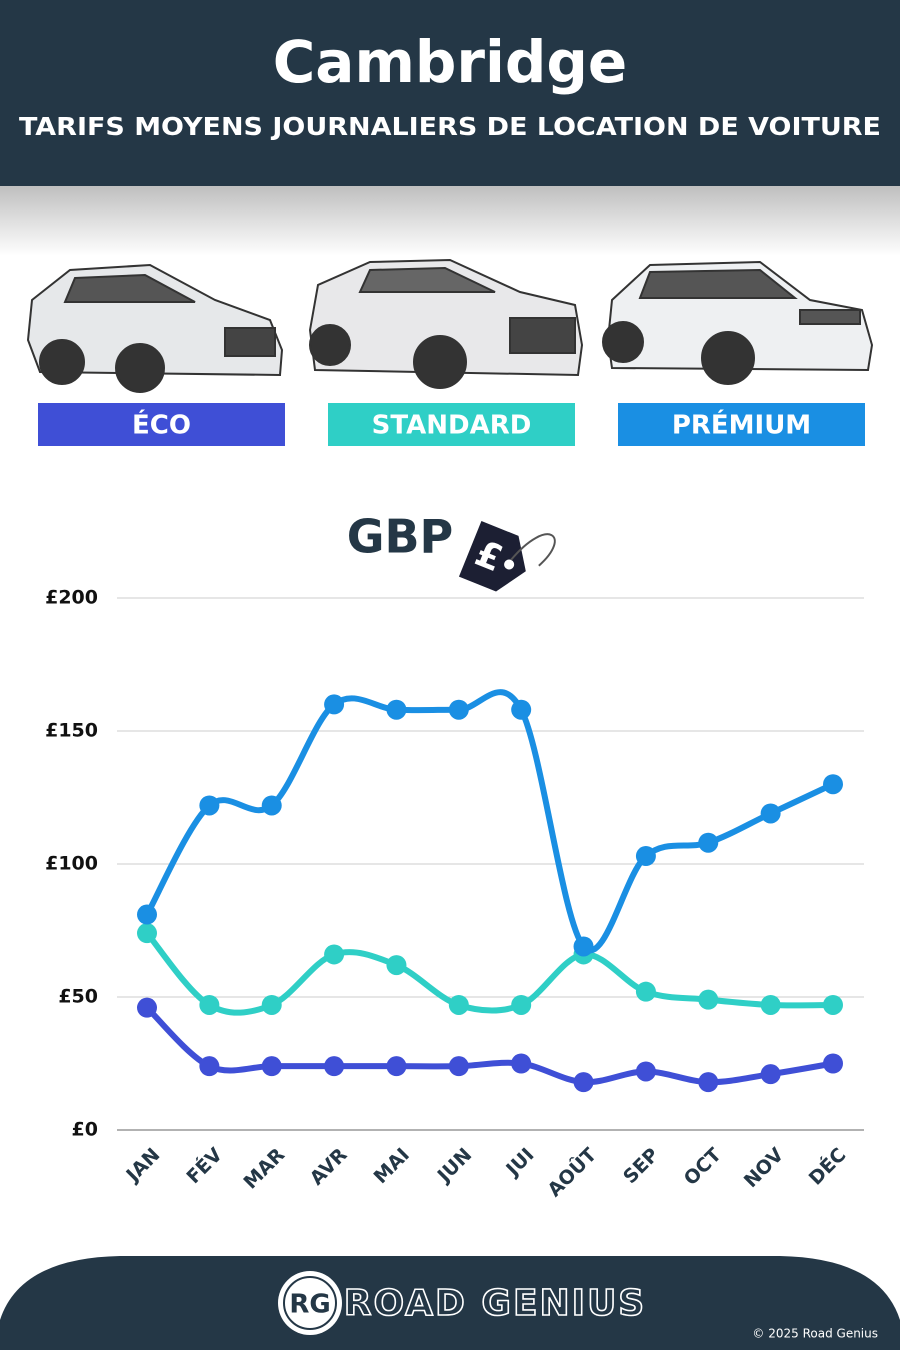 The width and height of the screenshot is (900, 1350). I want to click on y-tick-label: £150, so click(71, 731).